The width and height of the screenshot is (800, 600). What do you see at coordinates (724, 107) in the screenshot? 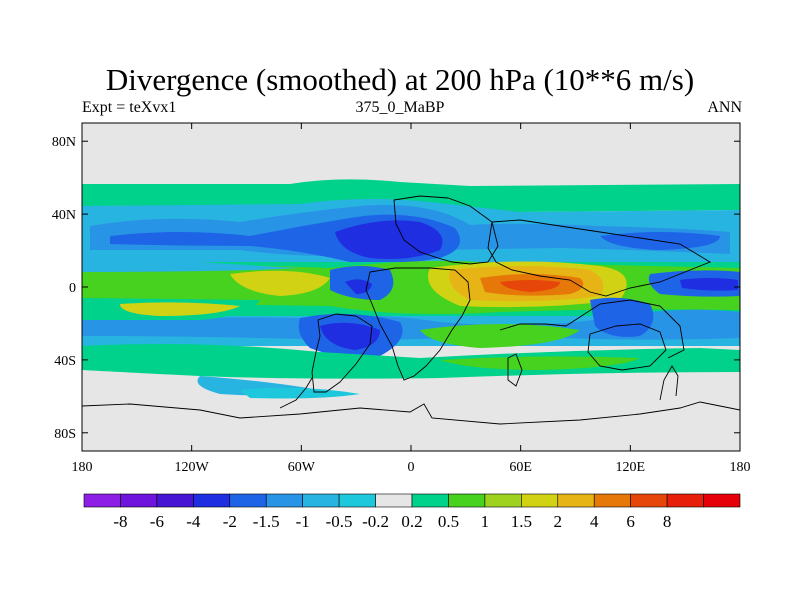
I see `season-label: ANN` at bounding box center [724, 107].